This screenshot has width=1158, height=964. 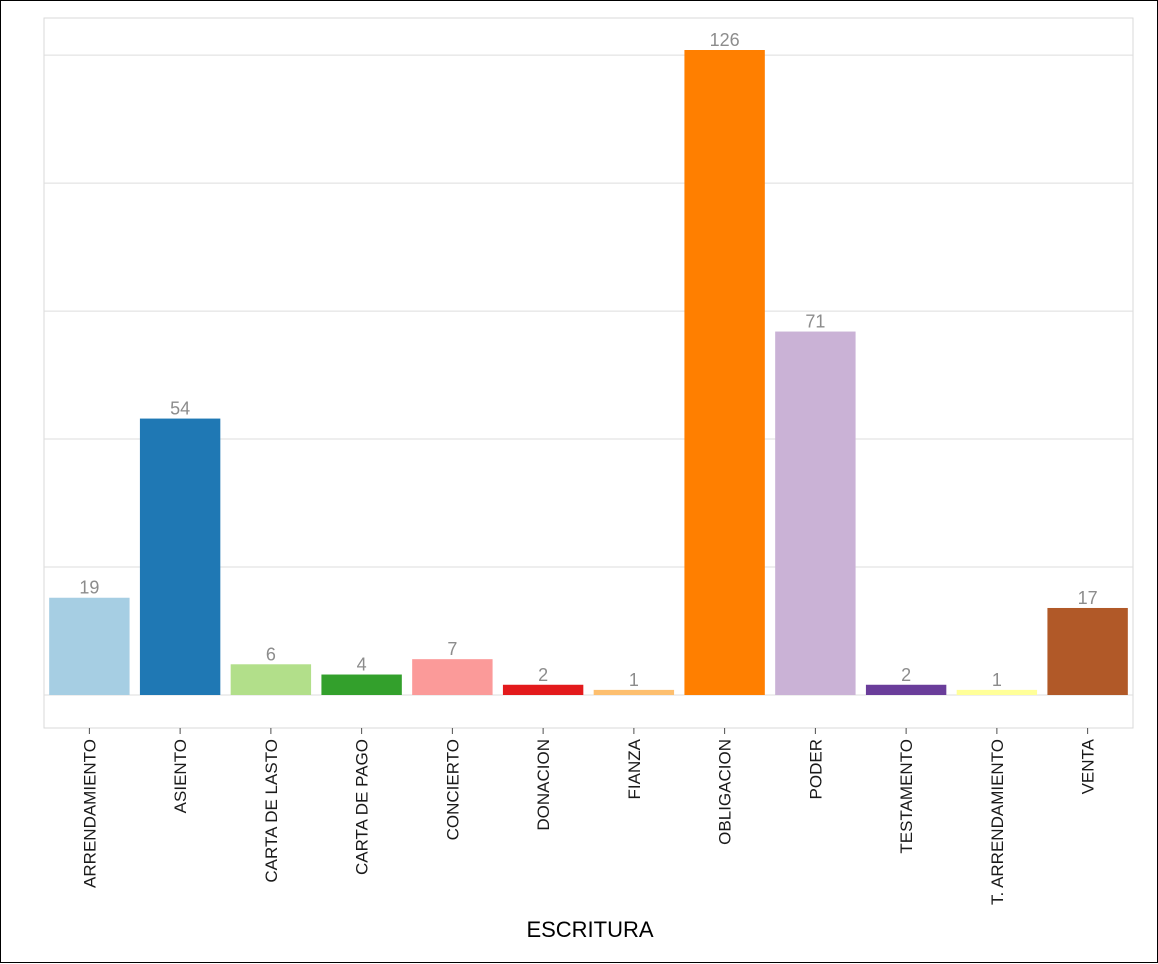 What do you see at coordinates (634, 680) in the screenshot?
I see `data-label-fianza: 1` at bounding box center [634, 680].